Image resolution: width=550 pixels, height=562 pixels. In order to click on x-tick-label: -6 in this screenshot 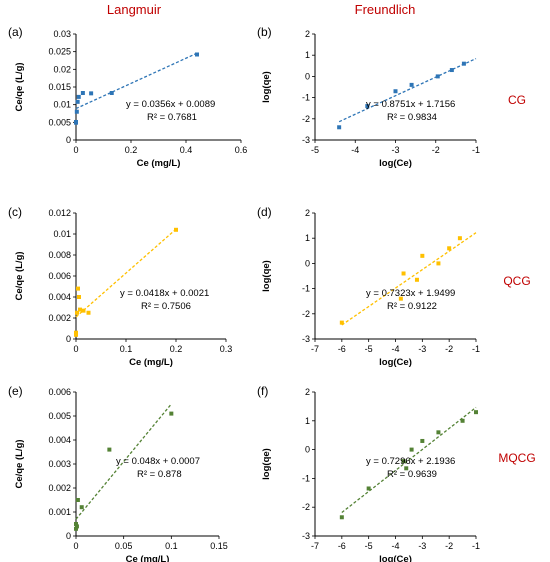, I will do `click(342, 546)`.